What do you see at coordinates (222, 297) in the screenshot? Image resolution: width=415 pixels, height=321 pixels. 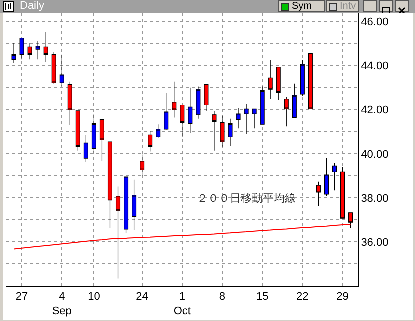 I see `x-tick-label: 8` at bounding box center [222, 297].